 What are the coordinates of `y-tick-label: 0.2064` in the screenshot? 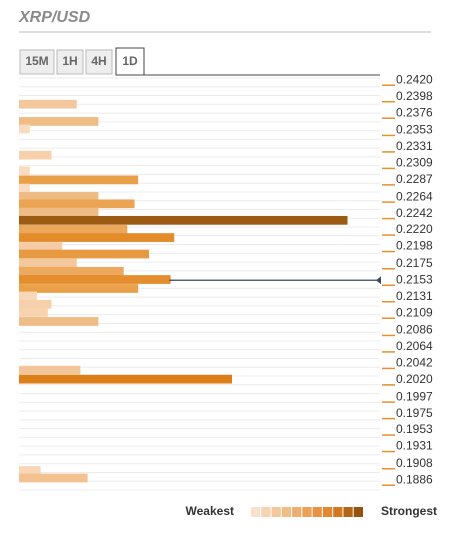 It's located at (414, 346).